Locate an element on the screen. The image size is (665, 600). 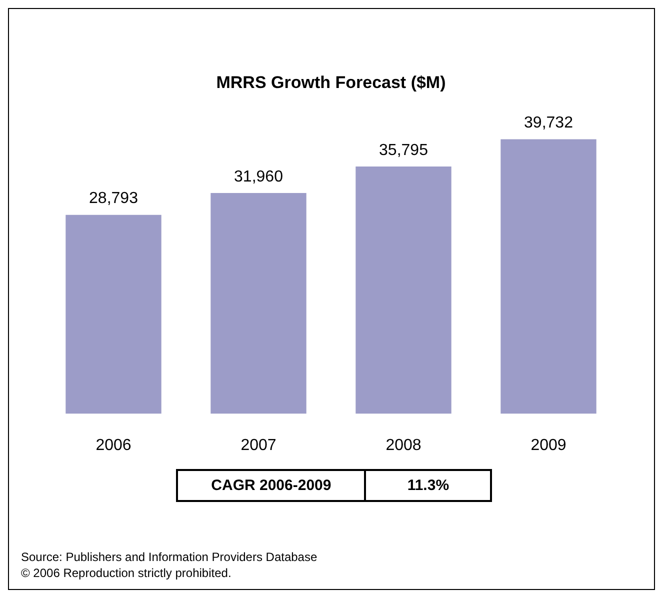
data-label: 39,732 is located at coordinates (549, 123).